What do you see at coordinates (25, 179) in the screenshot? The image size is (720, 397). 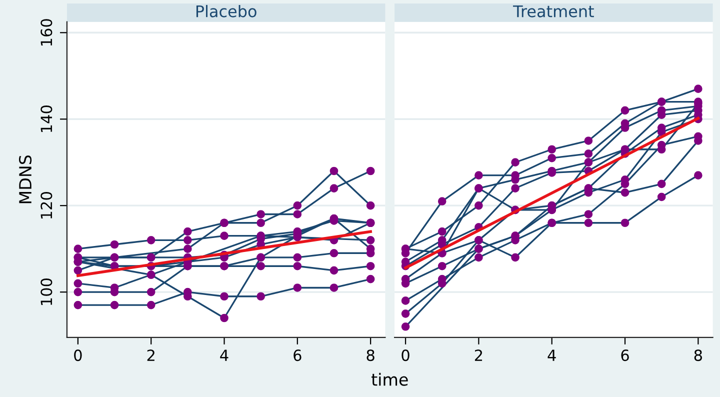 I see `y-axis-title: MDNS` at bounding box center [25, 179].